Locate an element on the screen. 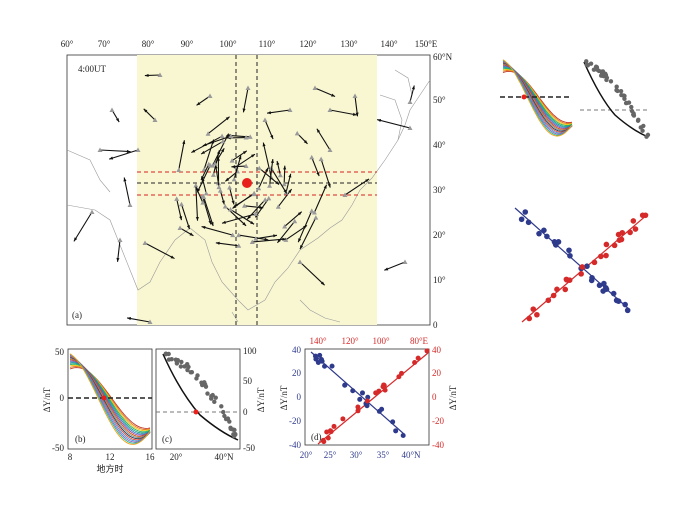 The height and width of the screenshot is (519, 700). svg-text: -20 is located at coordinates (295, 421).